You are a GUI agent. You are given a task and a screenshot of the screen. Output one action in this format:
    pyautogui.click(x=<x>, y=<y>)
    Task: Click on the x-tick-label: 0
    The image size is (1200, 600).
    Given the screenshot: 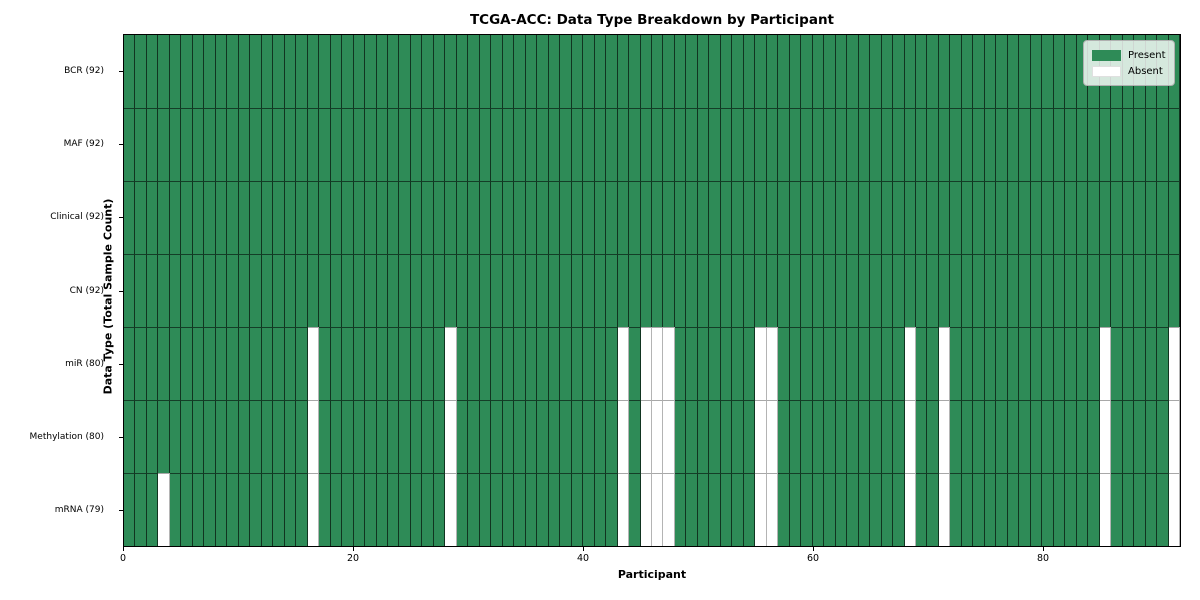 What is the action you would take?
    pyautogui.click(x=123, y=558)
    